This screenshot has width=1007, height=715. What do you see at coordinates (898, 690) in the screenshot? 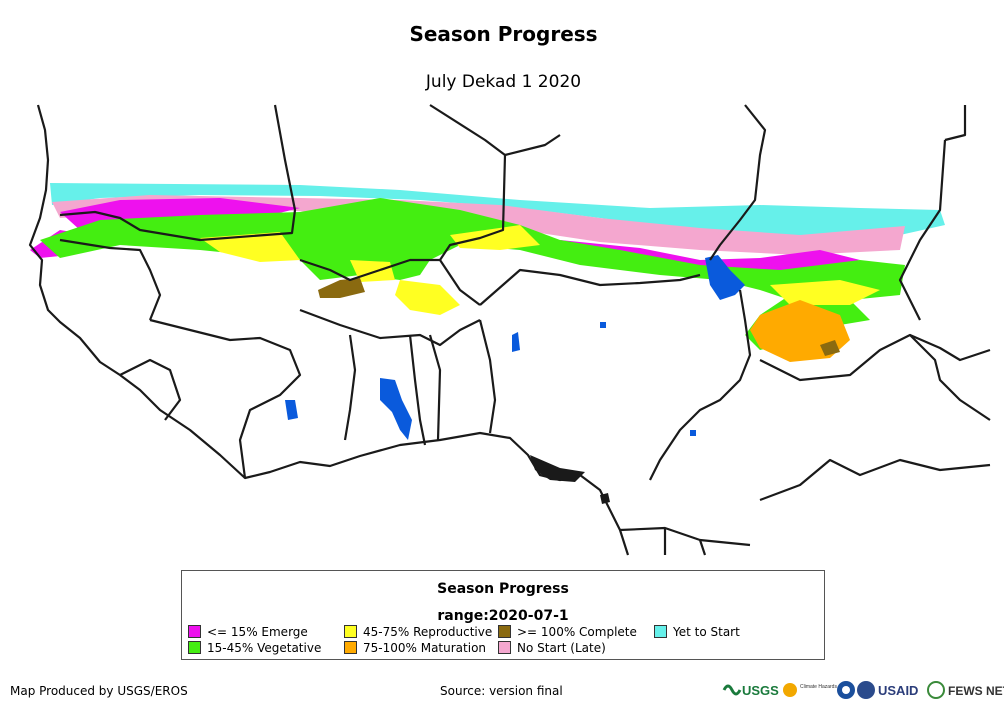
I see `usaid-logo-text: USAID` at bounding box center [898, 690].